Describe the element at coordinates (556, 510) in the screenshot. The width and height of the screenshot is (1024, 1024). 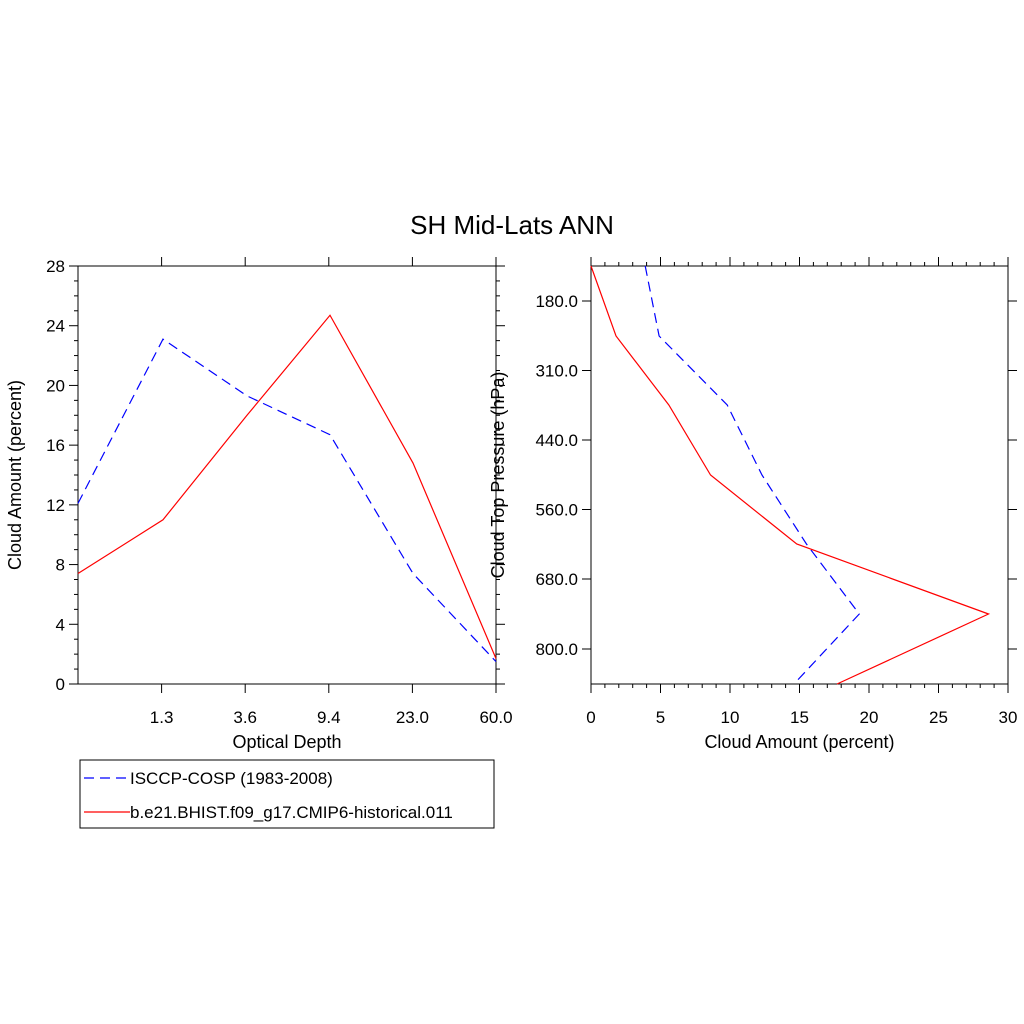
I see `right-y-tick-label: 560.0` at that location.